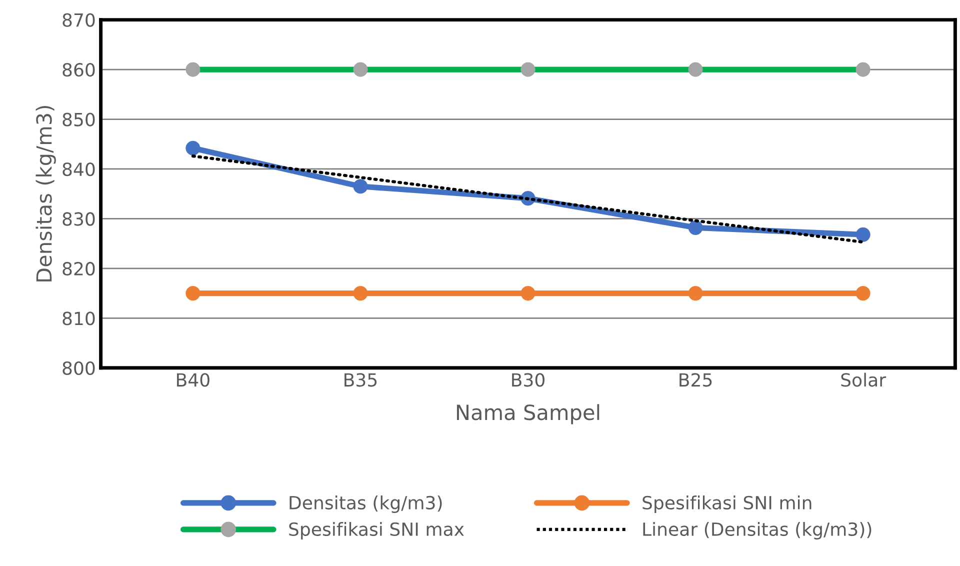 Image resolution: width=960 pixels, height=566 pixels. I want to click on x-tick-label: B35, so click(360, 380).